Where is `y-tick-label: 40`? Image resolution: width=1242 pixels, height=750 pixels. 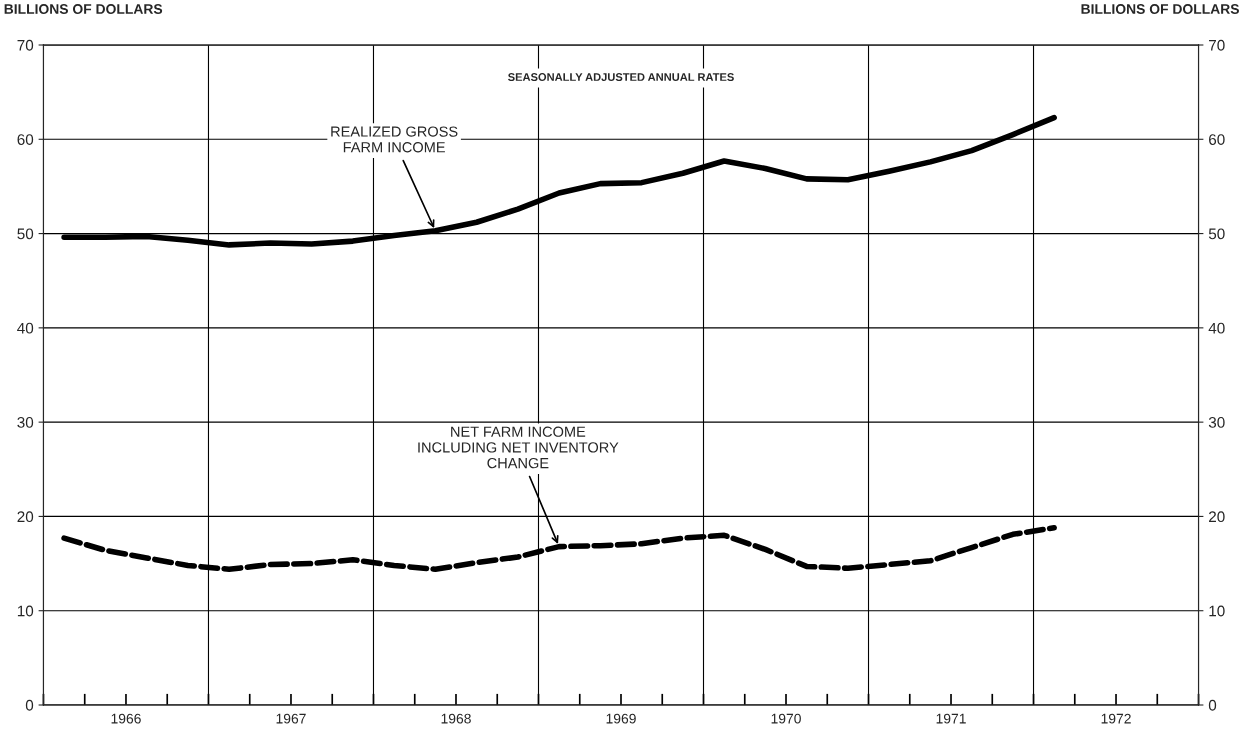 y-tick-label: 40 is located at coordinates (25, 328).